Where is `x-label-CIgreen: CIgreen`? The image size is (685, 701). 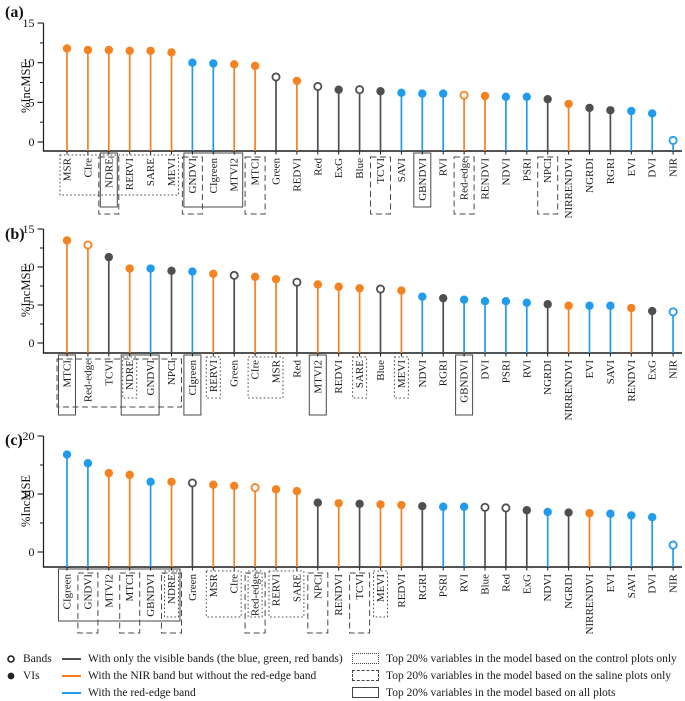 x-label-CIgreen: CIgreen is located at coordinates (68, 592).